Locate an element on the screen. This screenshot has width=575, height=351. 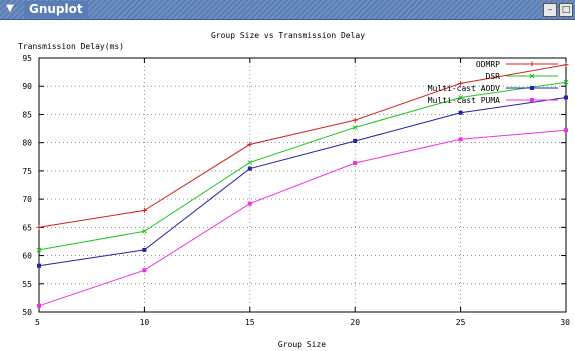
x-tick-label: 25 is located at coordinates (461, 322).